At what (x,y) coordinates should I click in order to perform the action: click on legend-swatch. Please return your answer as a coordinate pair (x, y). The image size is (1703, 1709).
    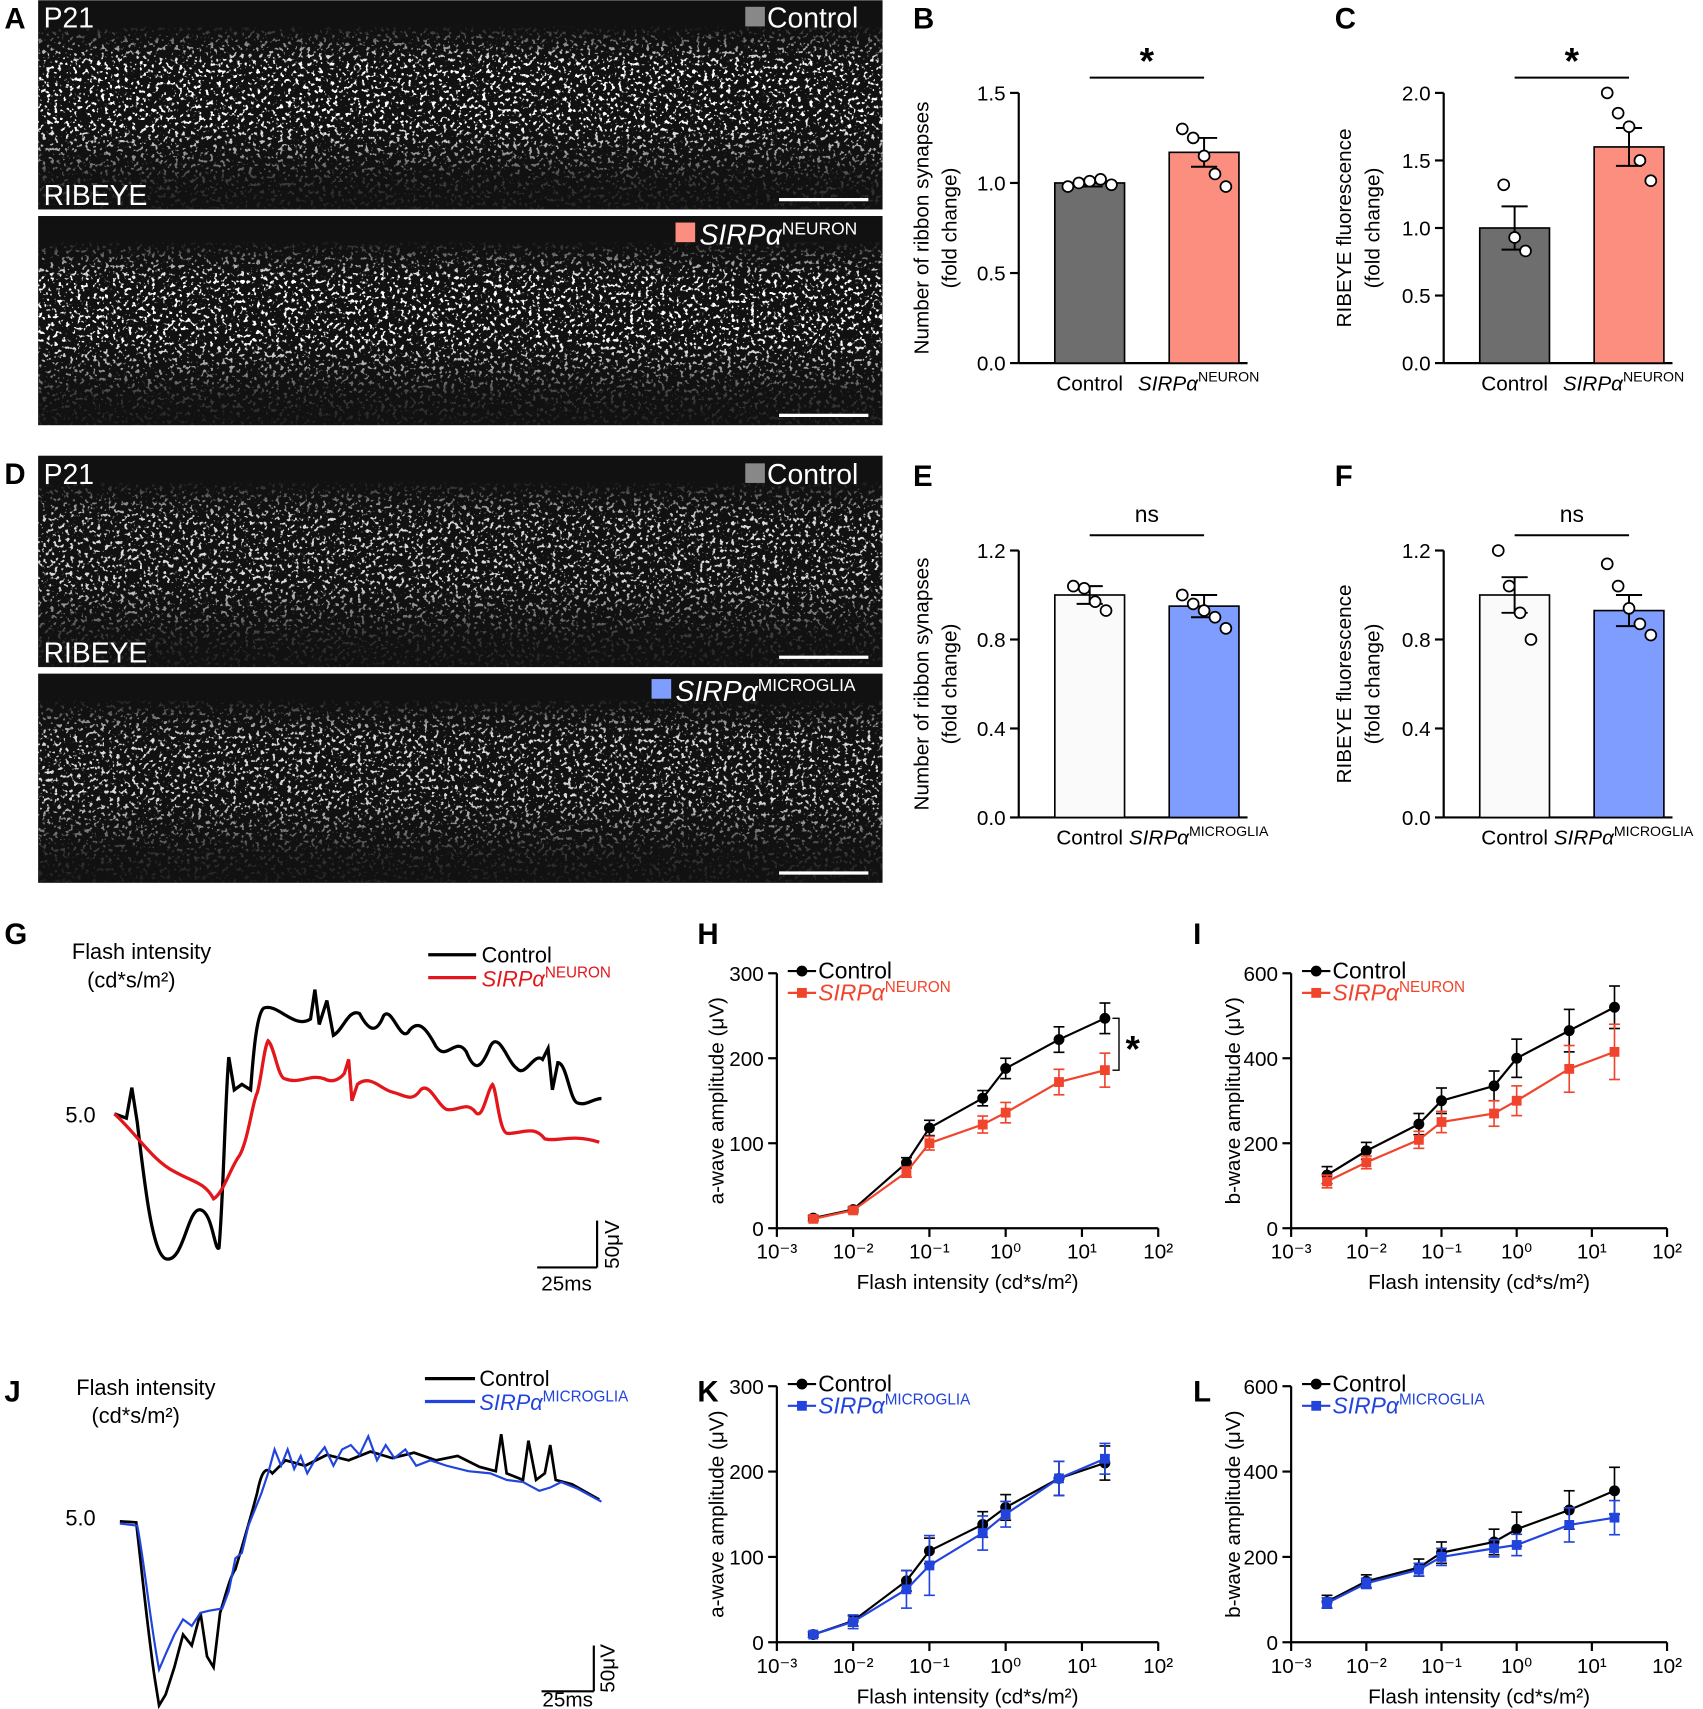
    Looking at the image, I should click on (755, 473).